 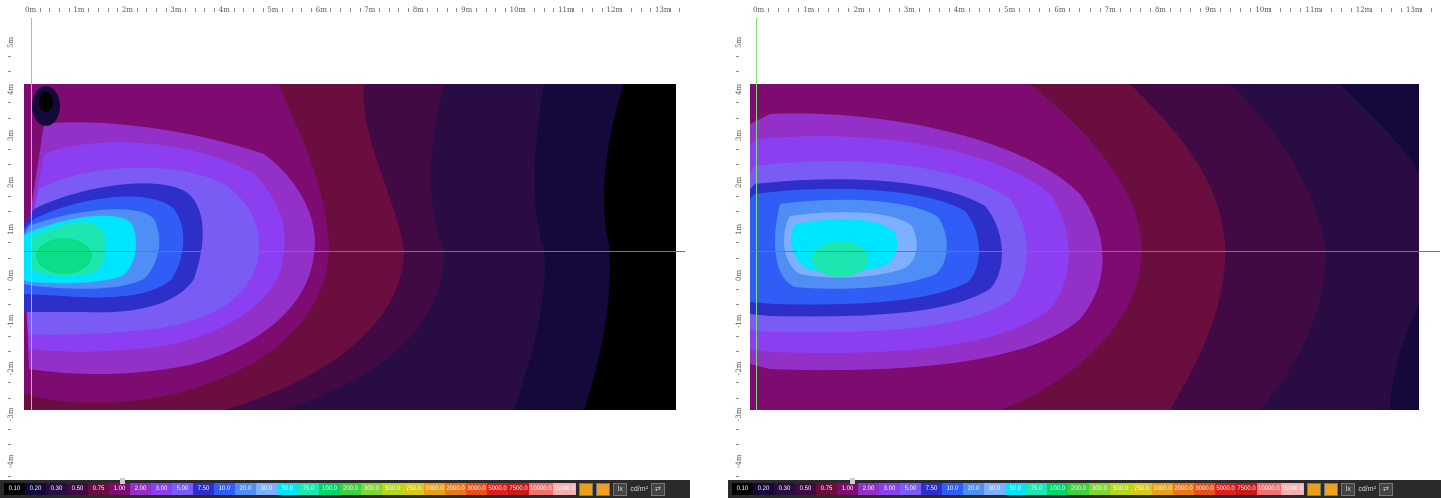 What do you see at coordinates (739, 89) in the screenshot?
I see `ruler-left-label: 4m` at bounding box center [739, 89].